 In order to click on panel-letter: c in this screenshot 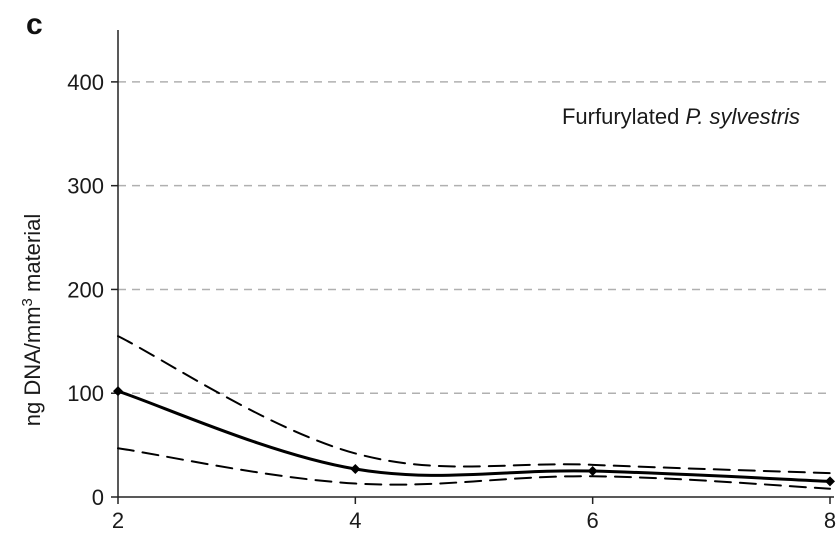, I will do `click(34, 24)`.